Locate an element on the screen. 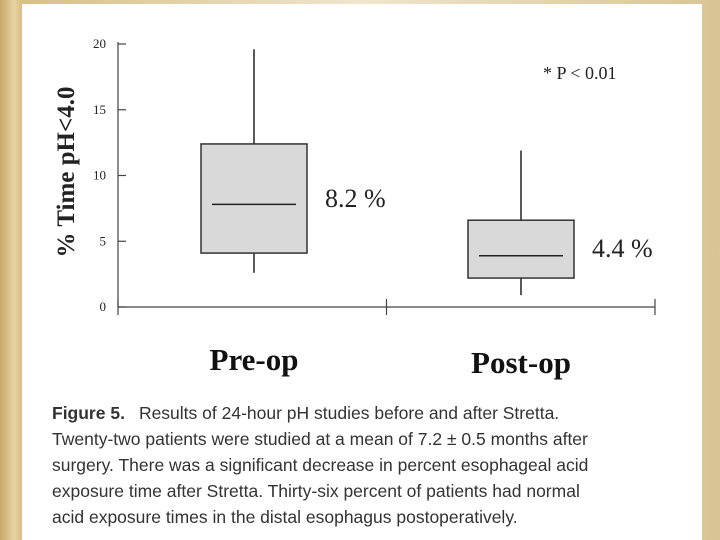 This screenshot has height=540, width=720. x-tick-label: Pre-op is located at coordinates (254, 359).